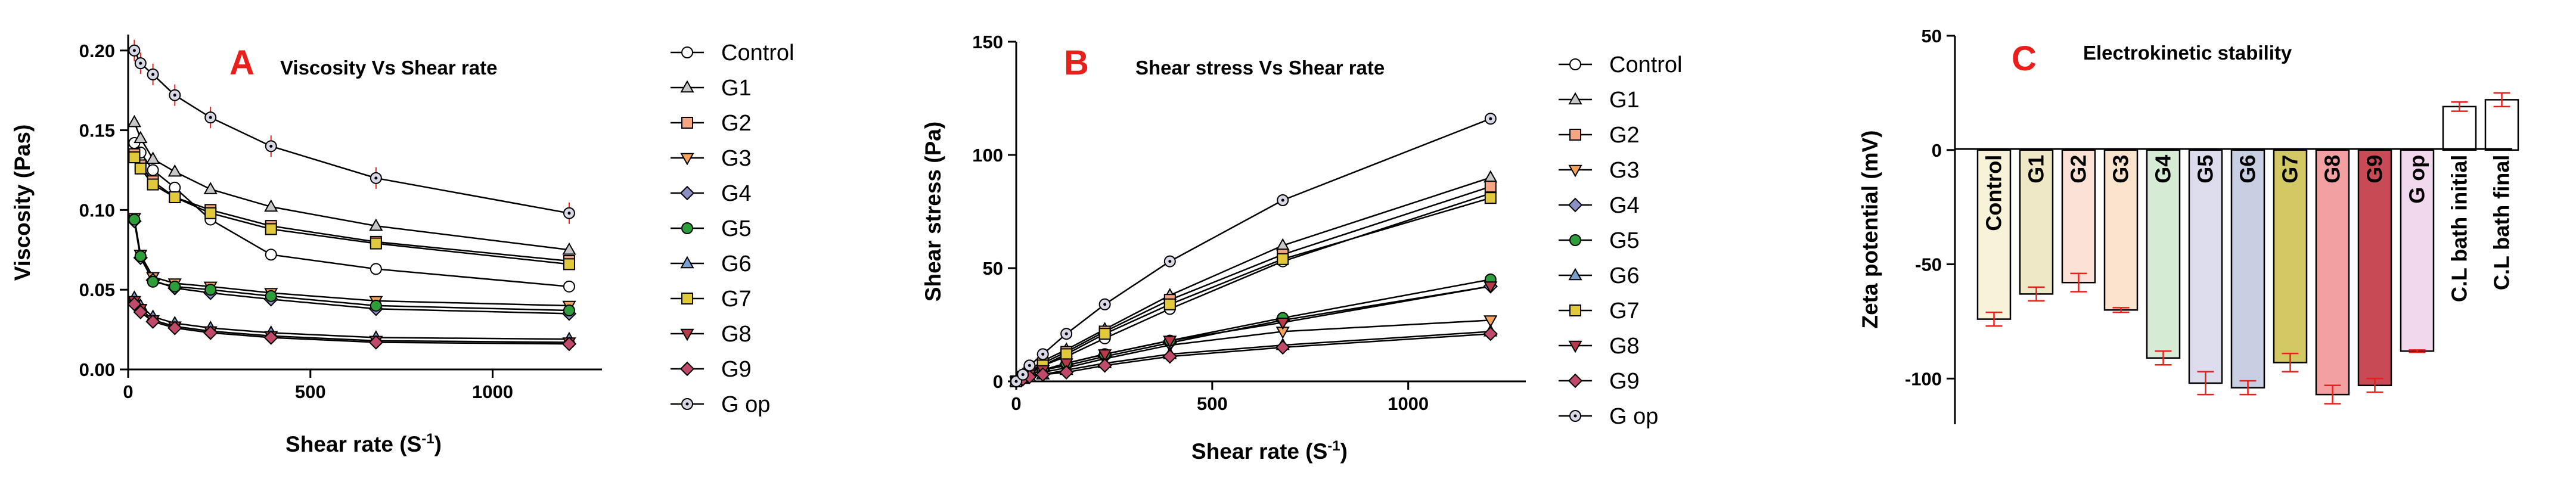  Describe the element at coordinates (1870, 229) in the screenshot. I see `panel-c-y-axis-label: Zeta potential (mV)` at that location.